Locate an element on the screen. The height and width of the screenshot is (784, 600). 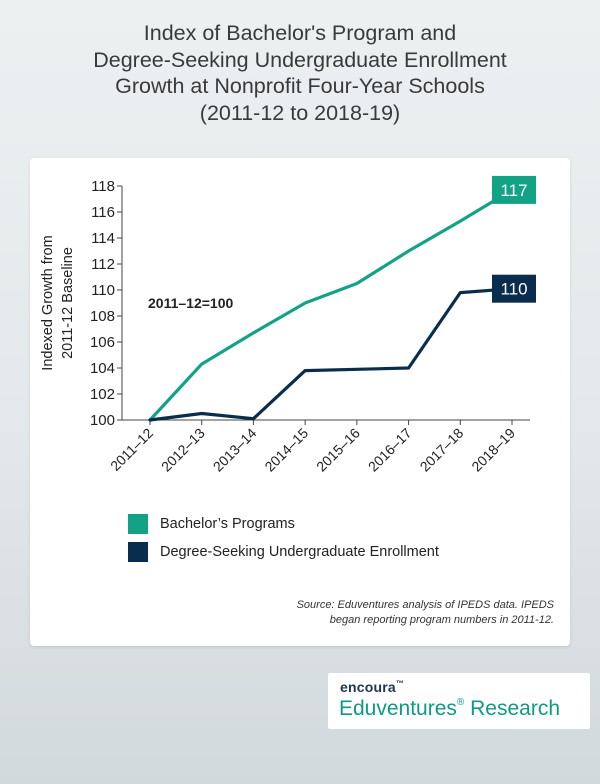
y-tick-label: 102 is located at coordinates (102, 394).